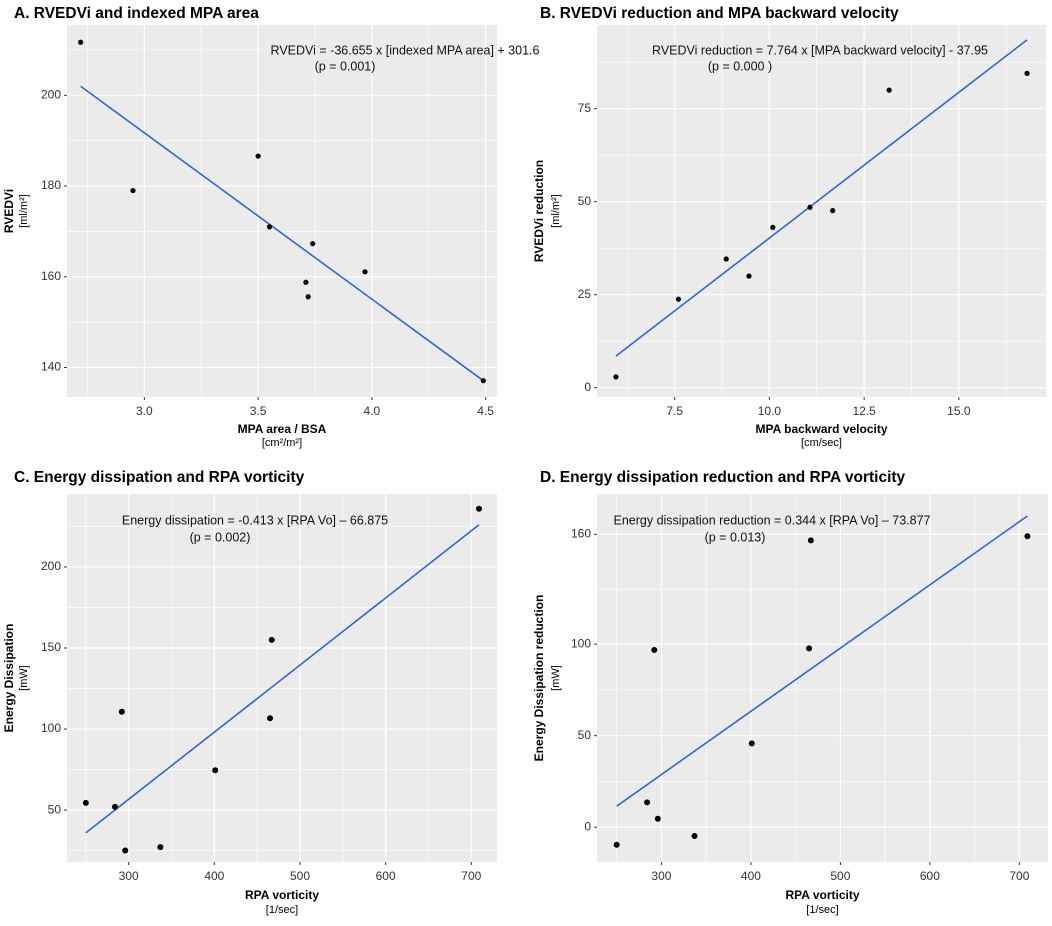 Image resolution: width=1052 pixels, height=926 pixels. Describe the element at coordinates (471, 876) in the screenshot. I see `panel-c-x-tick-label: 700` at that location.